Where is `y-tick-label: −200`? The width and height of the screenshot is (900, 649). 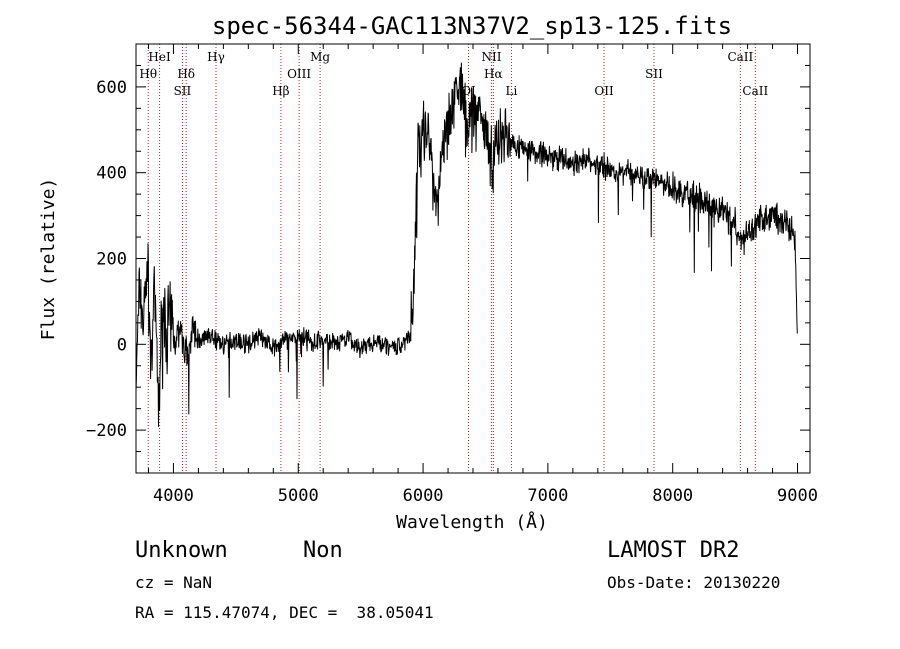 y-tick-label: −200 is located at coordinates (106, 431).